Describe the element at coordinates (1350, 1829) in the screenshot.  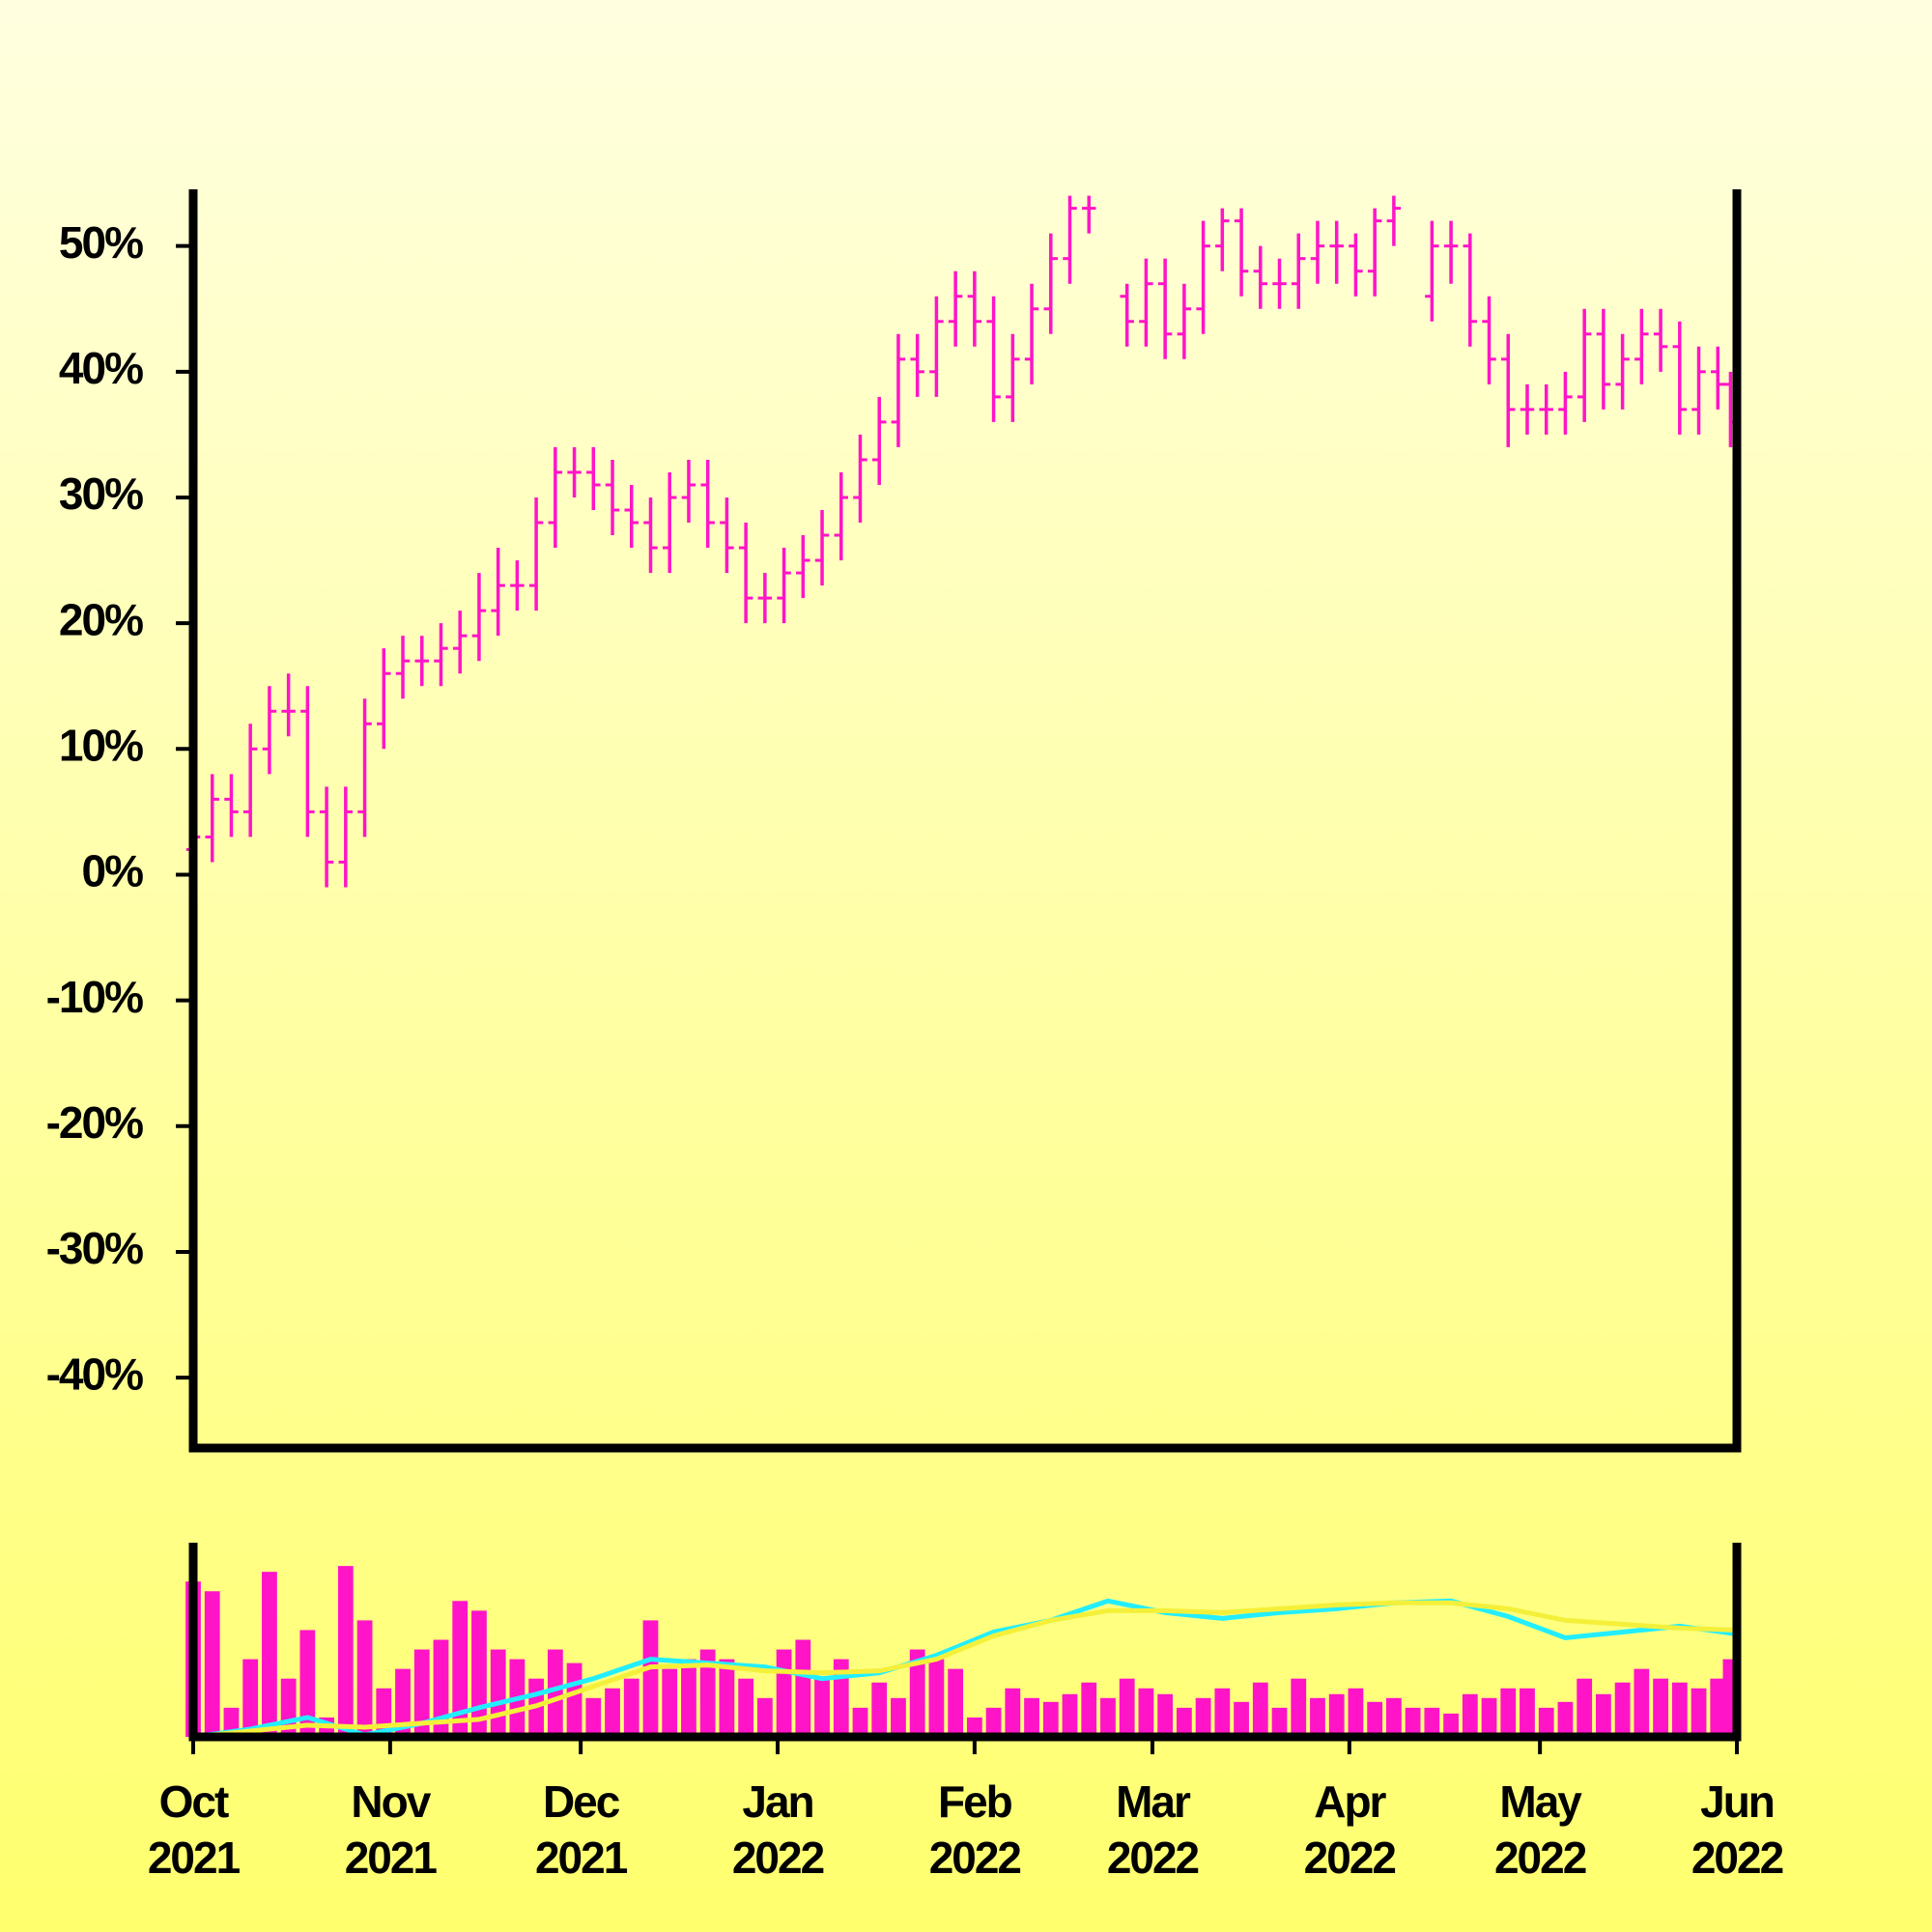
I see `x-tick-label: Apr 2022` at that location.